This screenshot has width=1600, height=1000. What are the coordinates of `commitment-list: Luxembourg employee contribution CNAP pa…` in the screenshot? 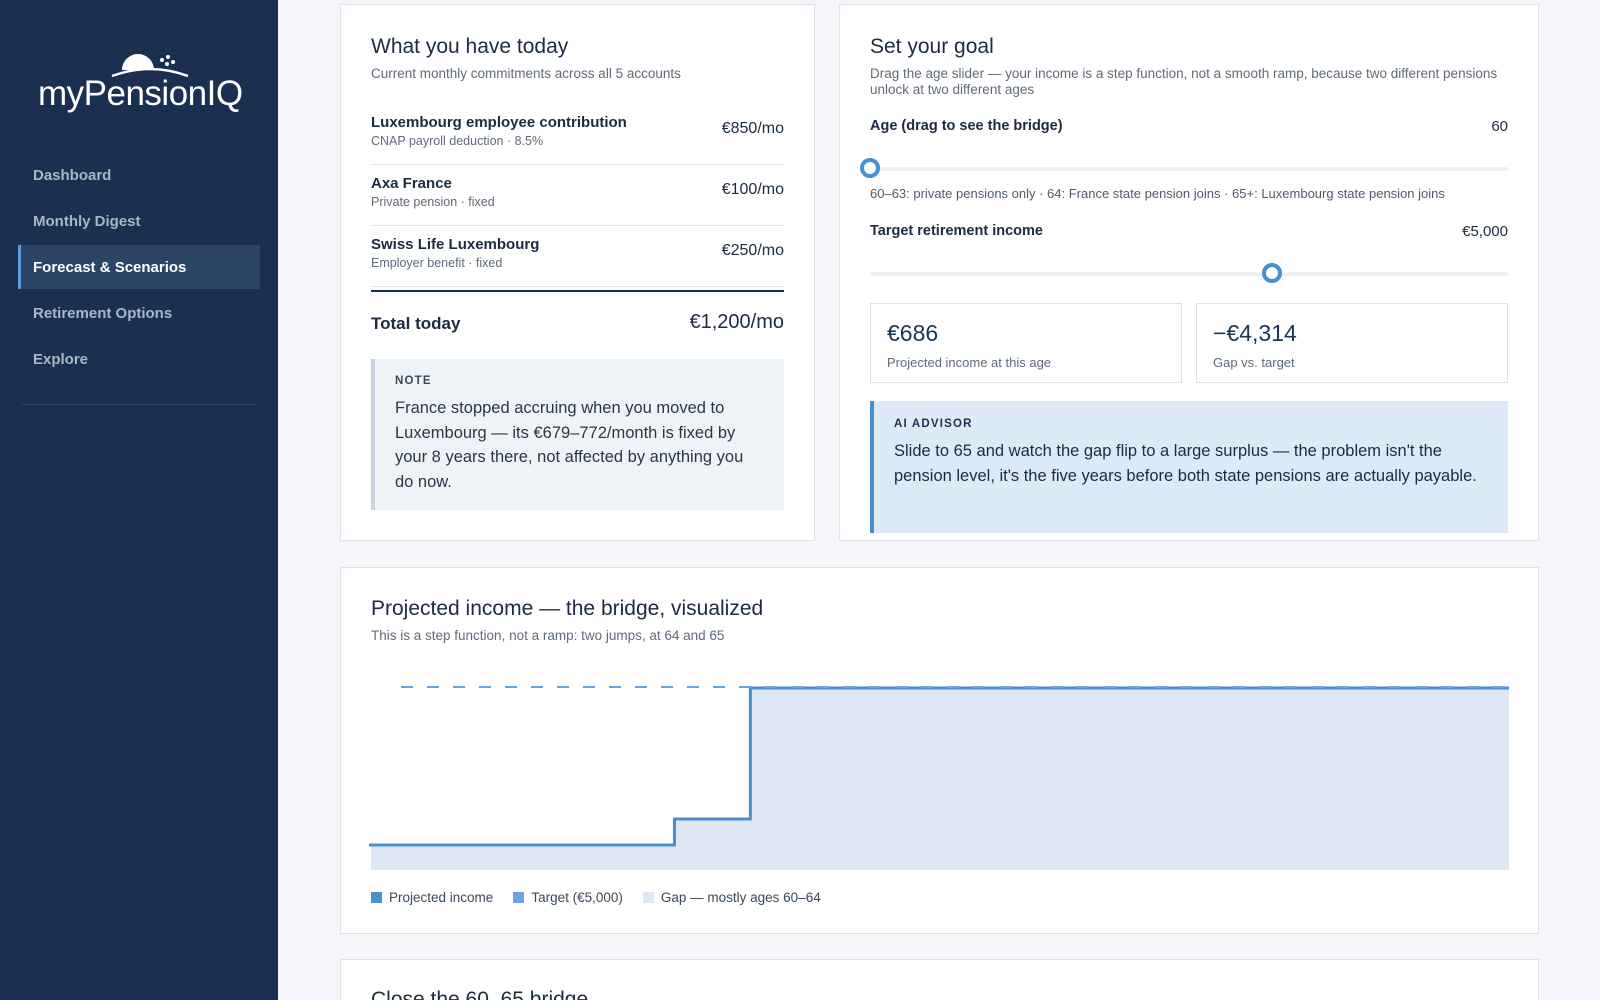 It's located at (577, 195).